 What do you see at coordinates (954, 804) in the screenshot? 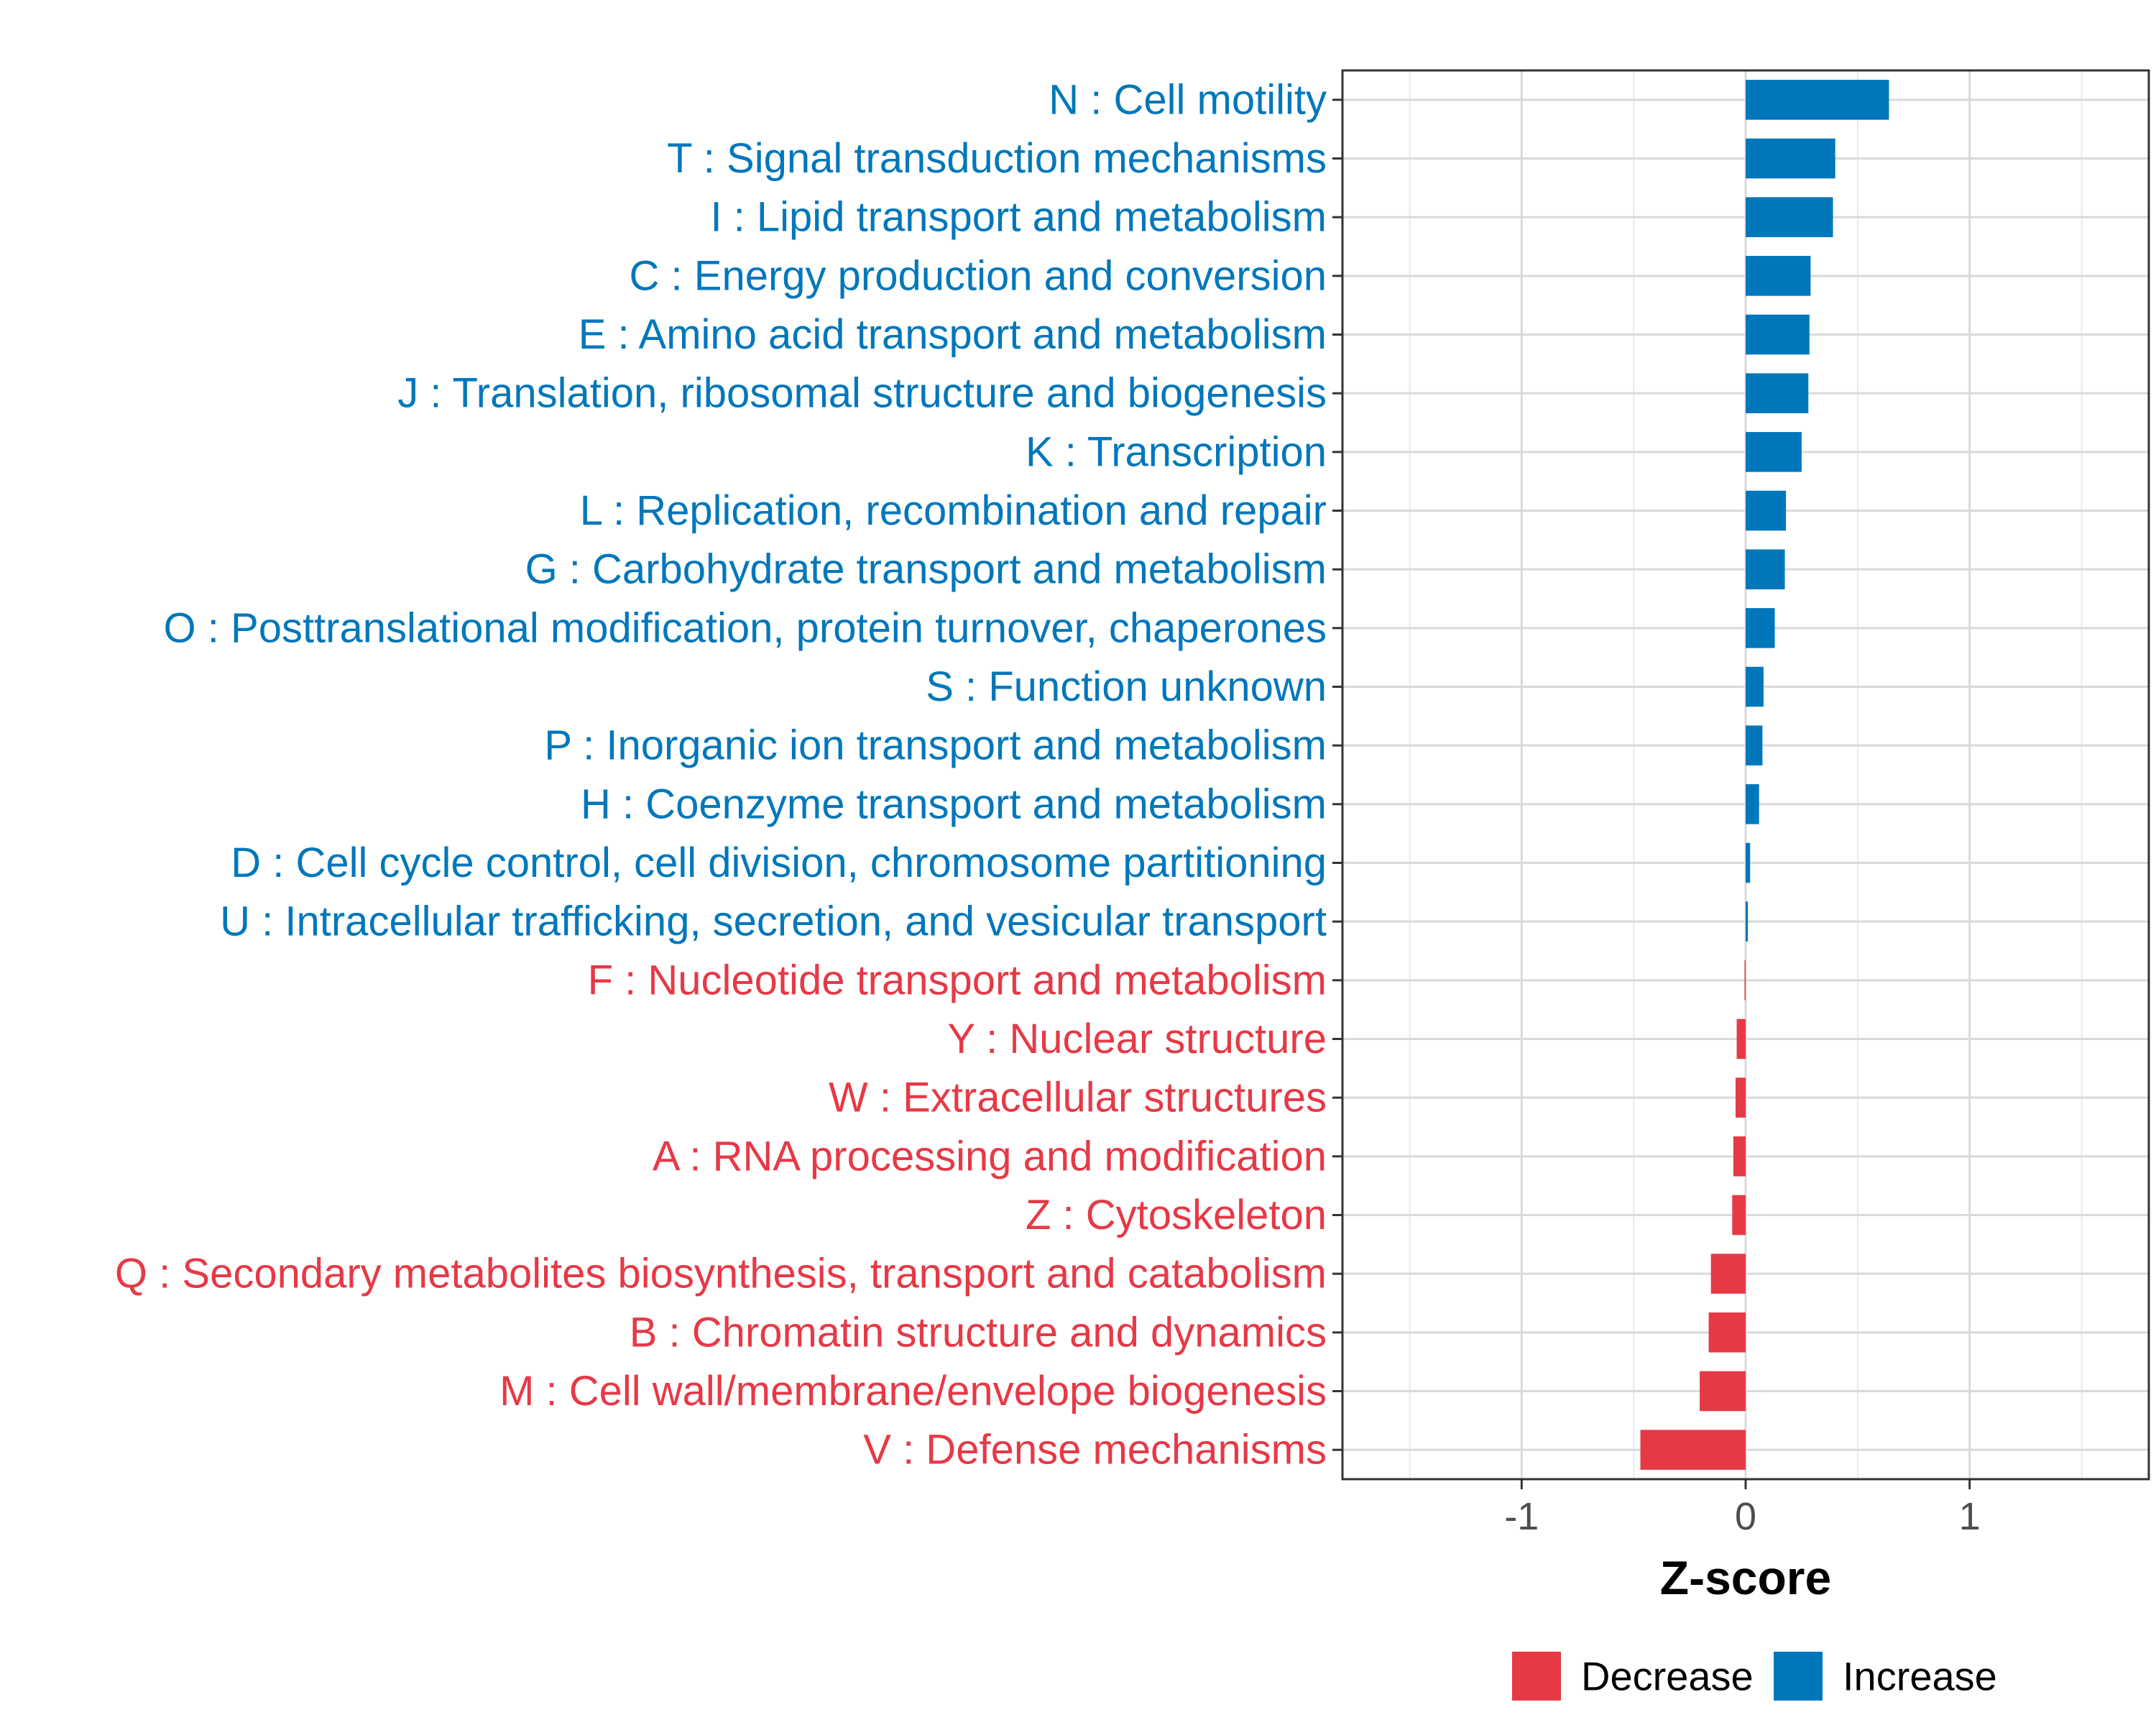
I see `category-label: H : Coenzyme transport and metabolism` at bounding box center [954, 804].